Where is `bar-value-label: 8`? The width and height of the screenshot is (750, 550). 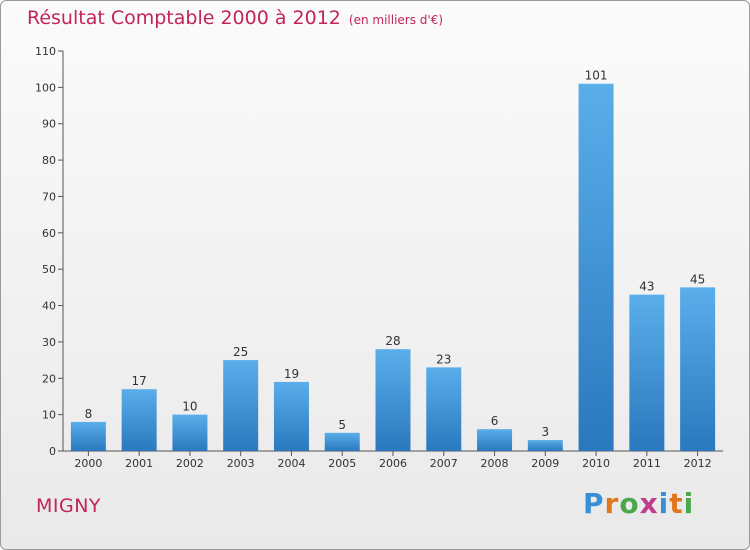 bar-value-label: 8 is located at coordinates (89, 414).